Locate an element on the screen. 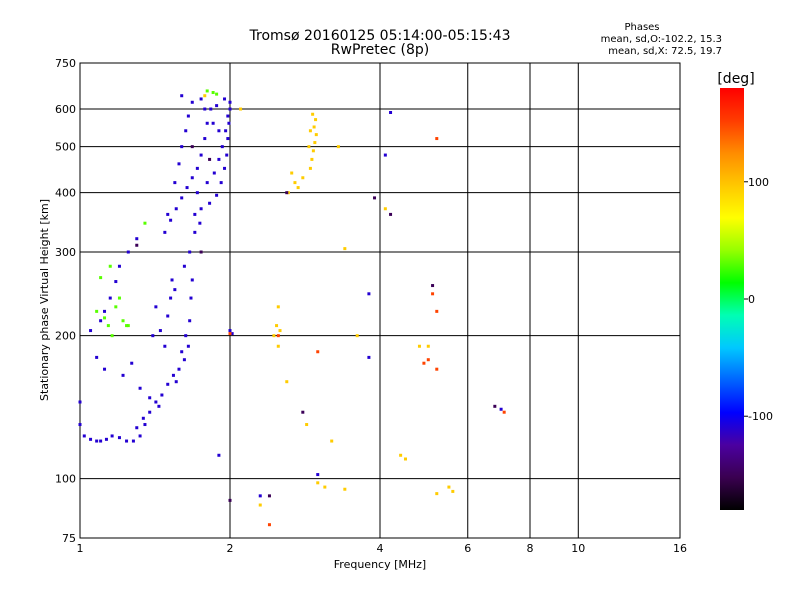  colorbar-tick-label: -100 is located at coordinates (760, 416).